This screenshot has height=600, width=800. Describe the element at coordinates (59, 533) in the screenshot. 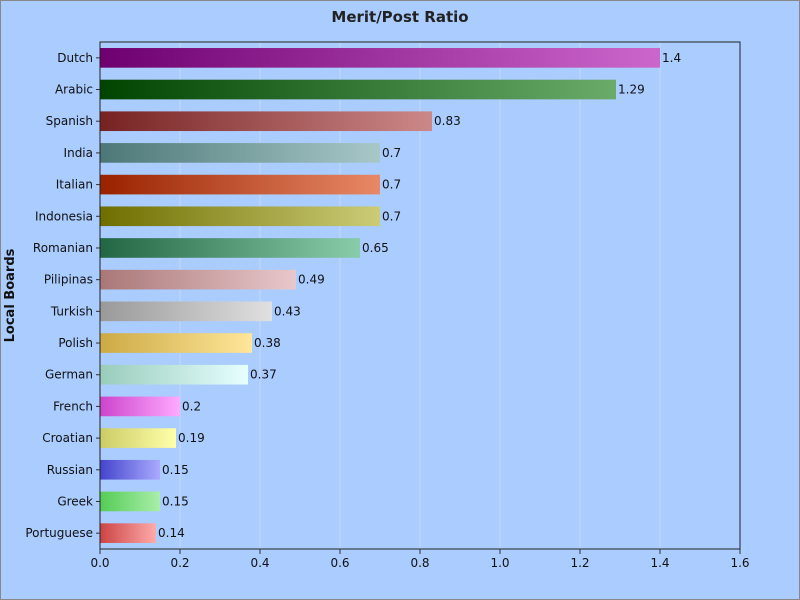

I see `category-label: Portuguese` at that location.